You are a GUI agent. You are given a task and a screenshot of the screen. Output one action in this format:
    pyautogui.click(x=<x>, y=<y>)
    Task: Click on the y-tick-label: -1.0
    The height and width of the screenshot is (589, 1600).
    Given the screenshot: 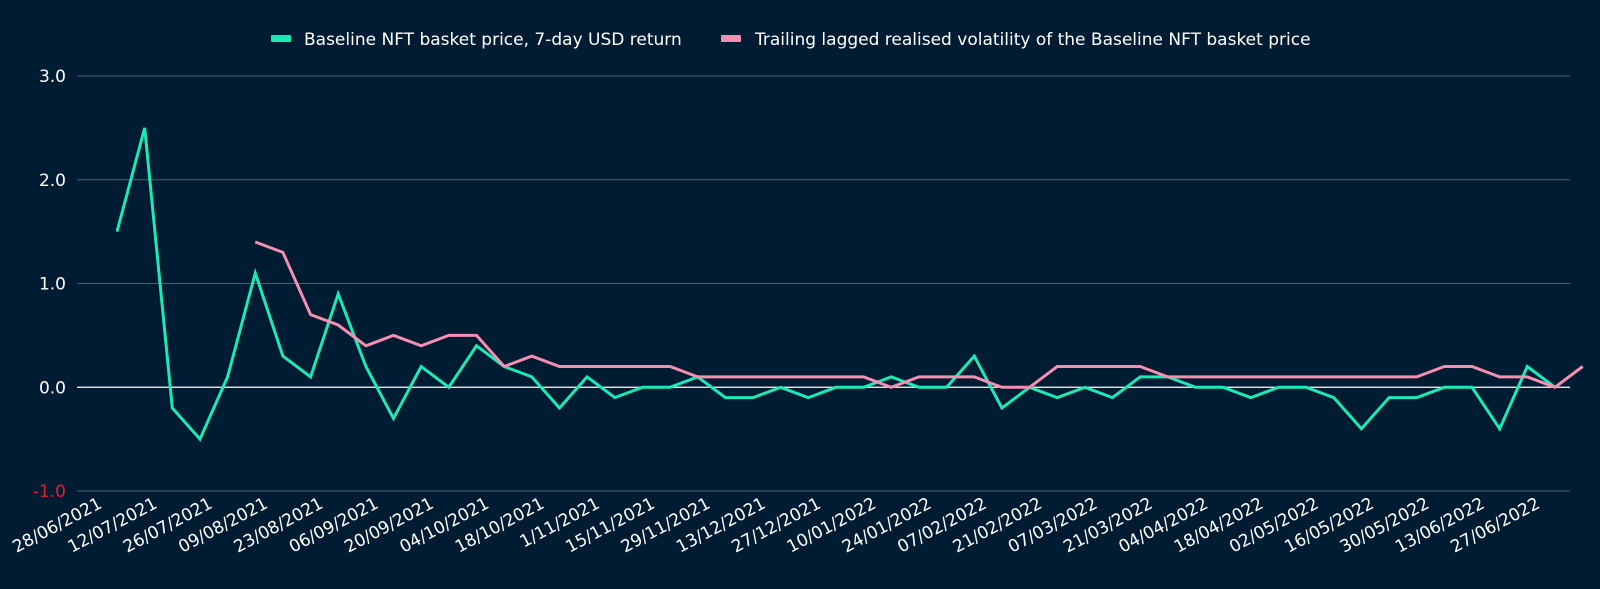 What is the action you would take?
    pyautogui.click(x=49, y=492)
    